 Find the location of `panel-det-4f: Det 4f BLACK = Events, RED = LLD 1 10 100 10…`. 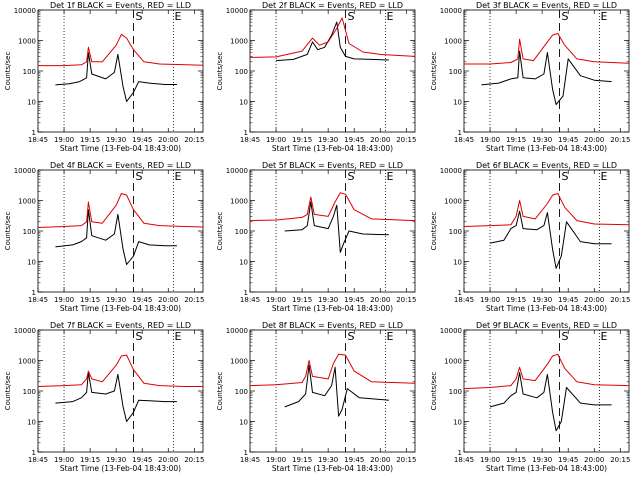

panel-det-4f: Det 4f BLACK = Events, RED = LLD 1 10 100 10… is located at coordinates (104, 237).